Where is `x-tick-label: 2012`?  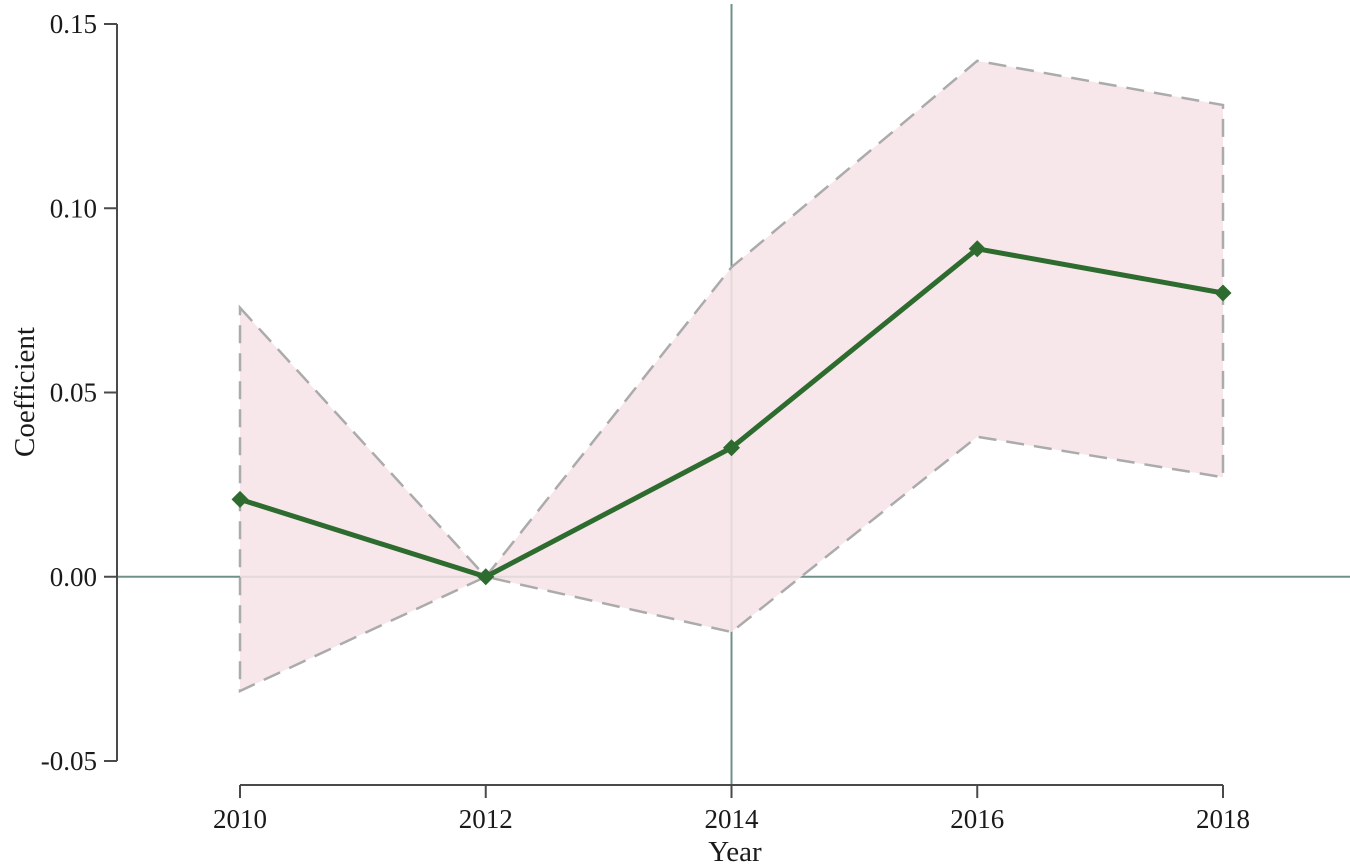 x-tick-label: 2012 is located at coordinates (486, 819).